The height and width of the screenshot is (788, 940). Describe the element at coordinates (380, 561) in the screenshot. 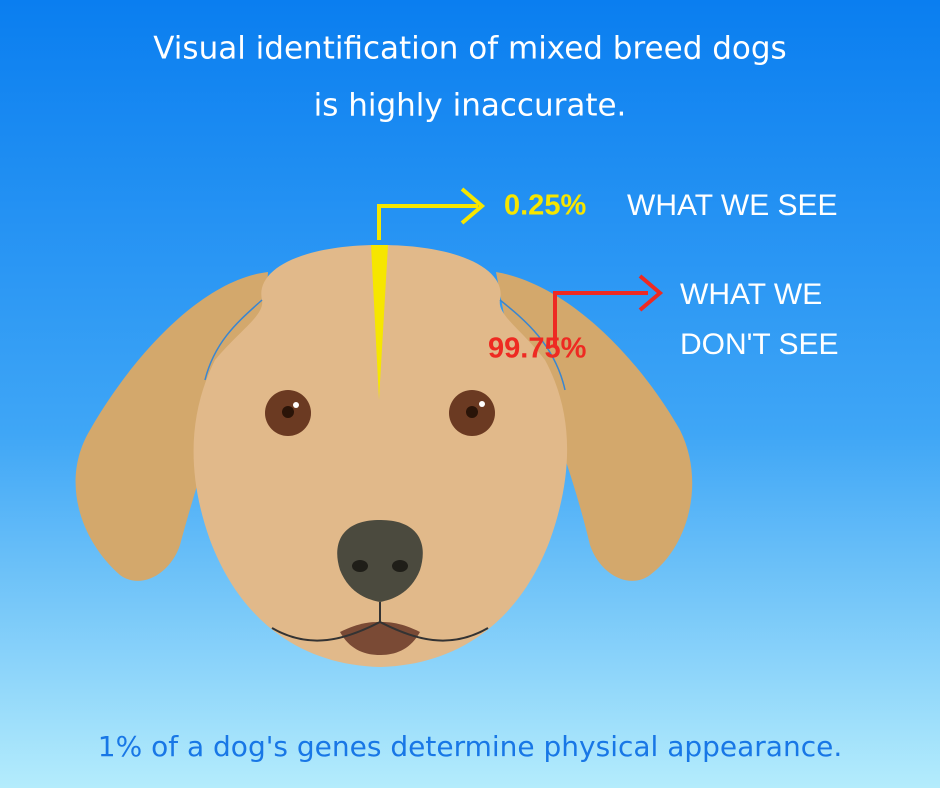

I see `nose` at that location.